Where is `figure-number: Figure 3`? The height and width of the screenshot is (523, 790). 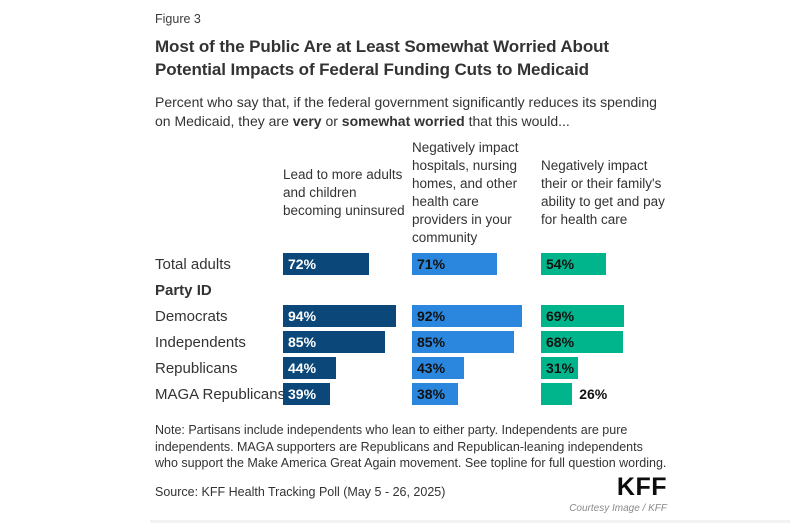 figure-number: Figure 3 is located at coordinates (178, 19).